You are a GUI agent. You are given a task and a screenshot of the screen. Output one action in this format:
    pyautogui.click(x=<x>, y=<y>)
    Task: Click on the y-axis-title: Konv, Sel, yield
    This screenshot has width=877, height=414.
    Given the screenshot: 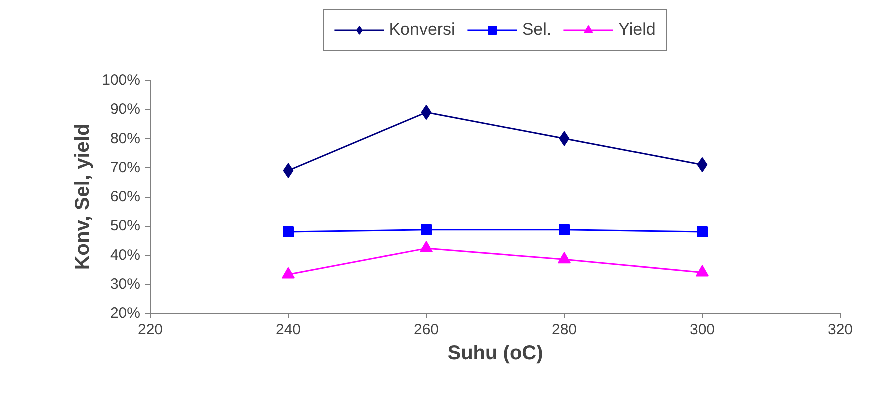 What is the action you would take?
    pyautogui.click(x=83, y=197)
    